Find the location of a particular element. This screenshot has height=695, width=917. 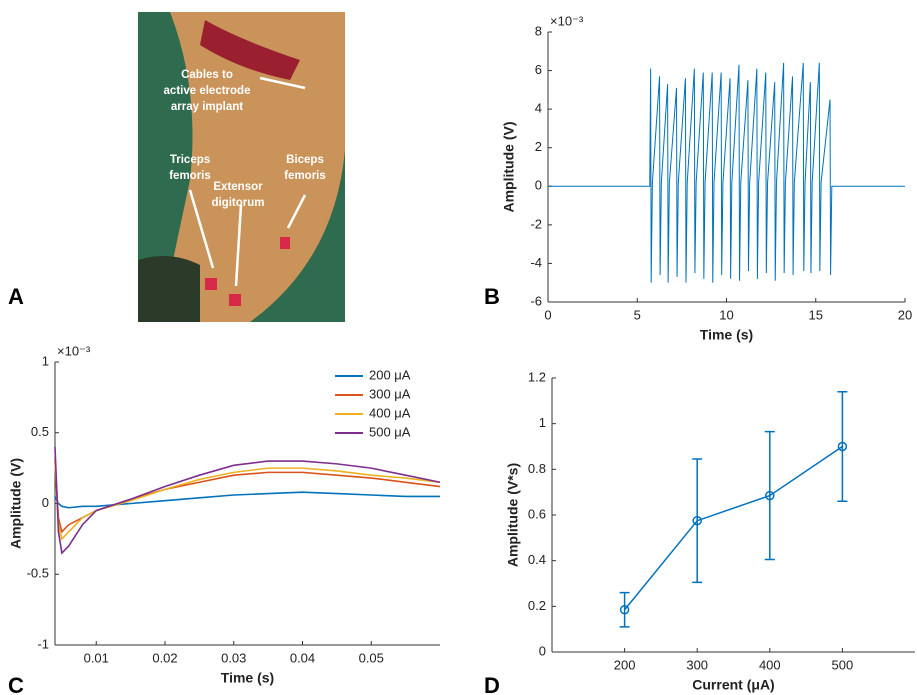

y-tick-label: -2 is located at coordinates (536, 223).